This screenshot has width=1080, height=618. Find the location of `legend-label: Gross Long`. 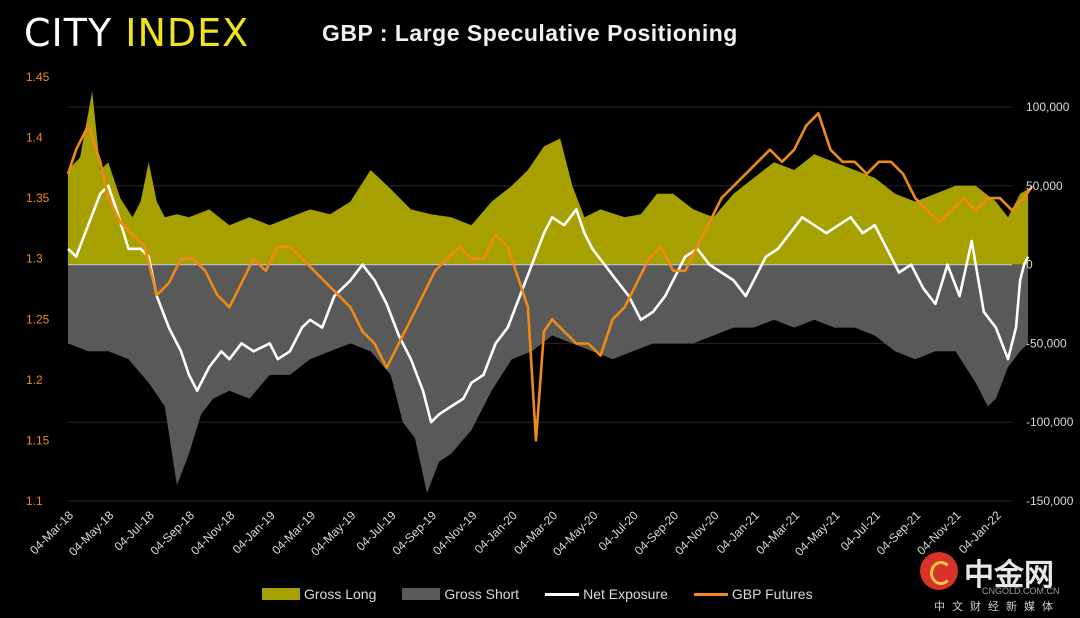

legend-label: Gross Long is located at coordinates (340, 594).